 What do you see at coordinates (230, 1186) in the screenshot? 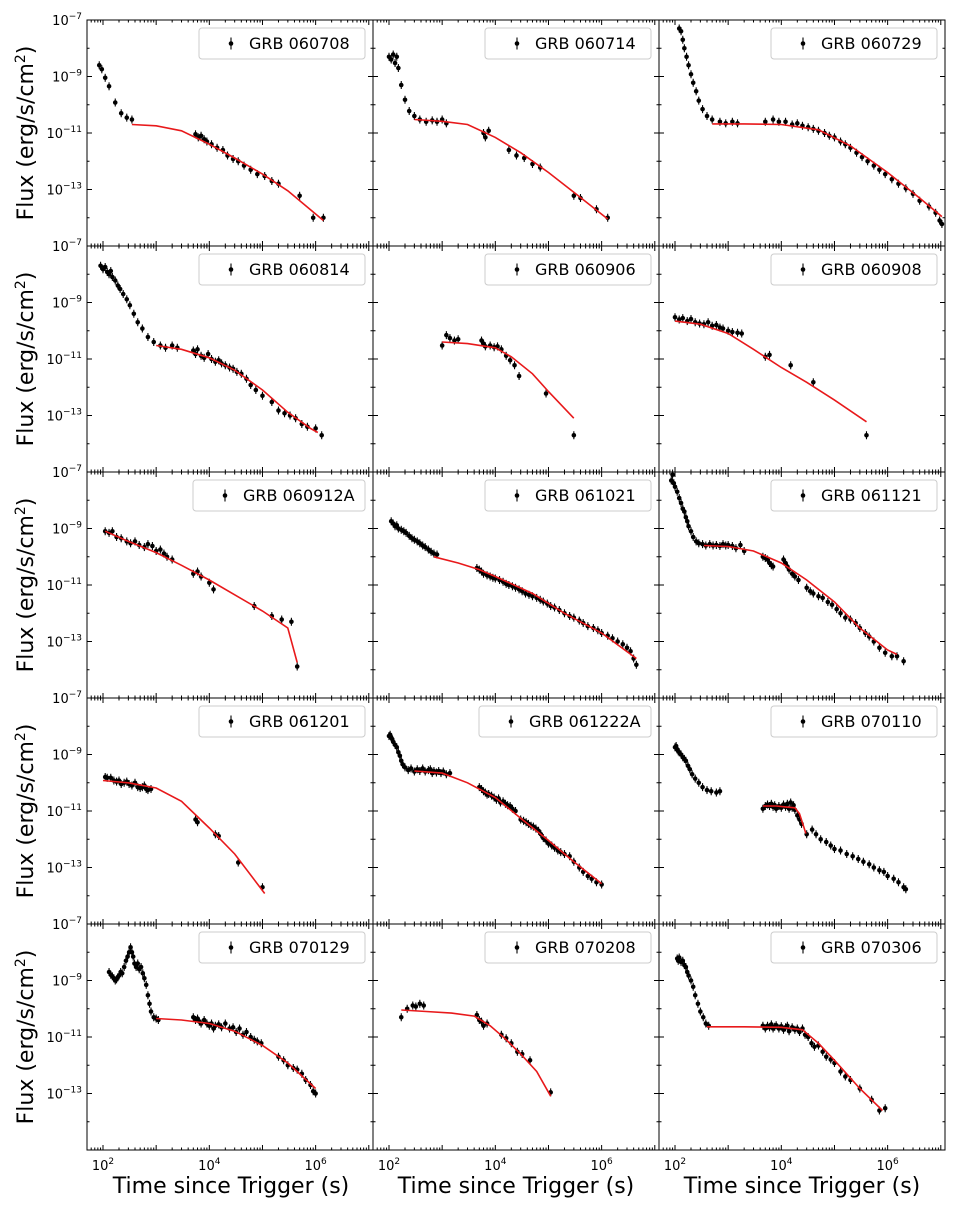
I see `x-axis-title-col1: Time since Trigger (s)` at bounding box center [230, 1186].